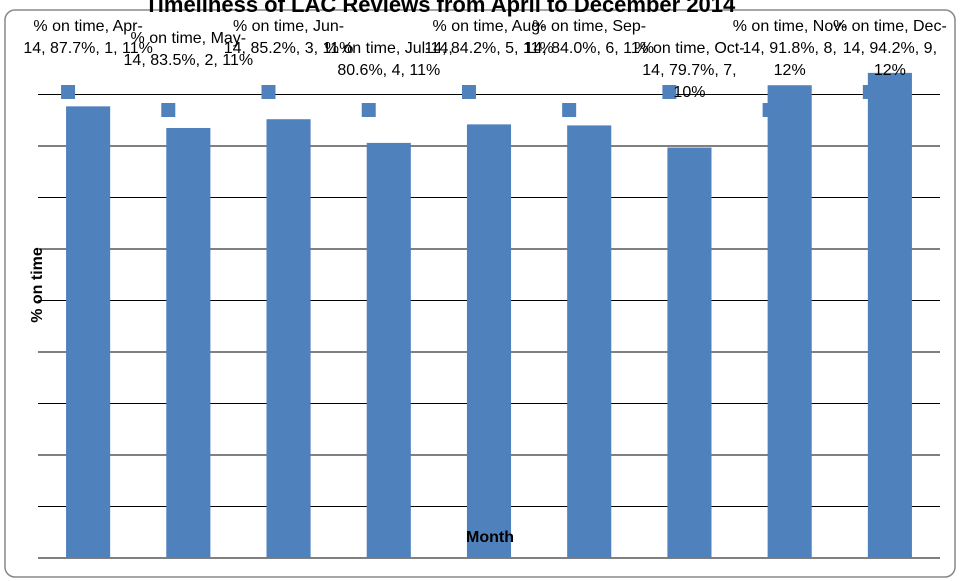 The height and width of the screenshot is (581, 960). Describe the element at coordinates (589, 37) in the screenshot. I see `data-label: % on time, Sep-14, 84.0%, 6, 11%` at that location.